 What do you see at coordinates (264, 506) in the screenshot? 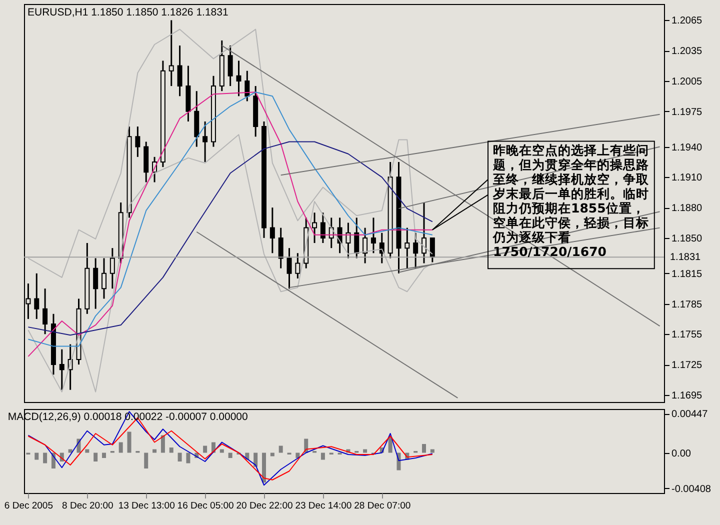
I see `x-tick-label: 20 Dec 22:00` at bounding box center [264, 506].